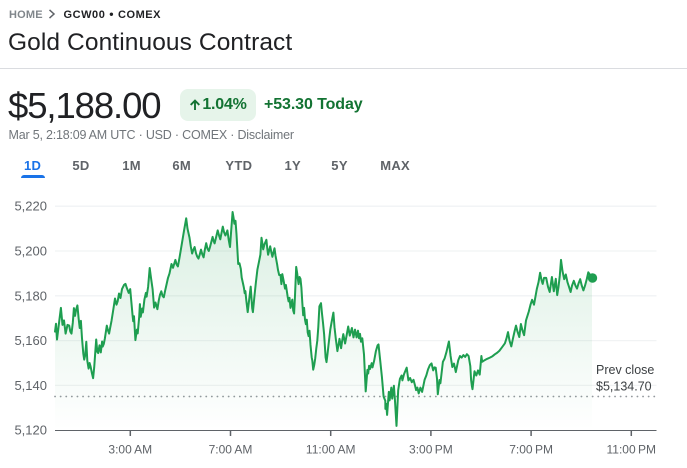 The width and height of the screenshot is (687, 468). Describe the element at coordinates (624, 387) in the screenshot. I see `svg-text: $5,134.70` at that location.